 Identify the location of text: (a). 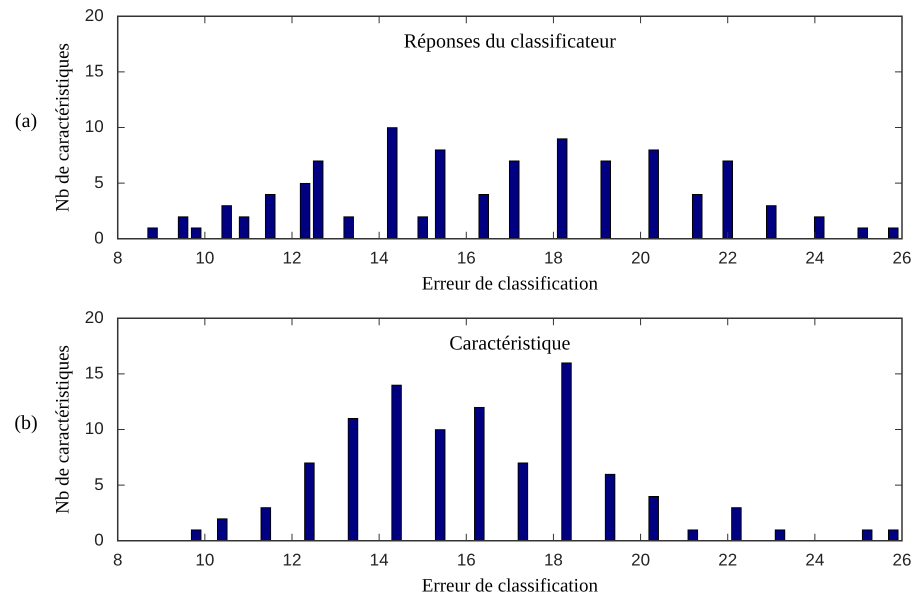
(26, 121).